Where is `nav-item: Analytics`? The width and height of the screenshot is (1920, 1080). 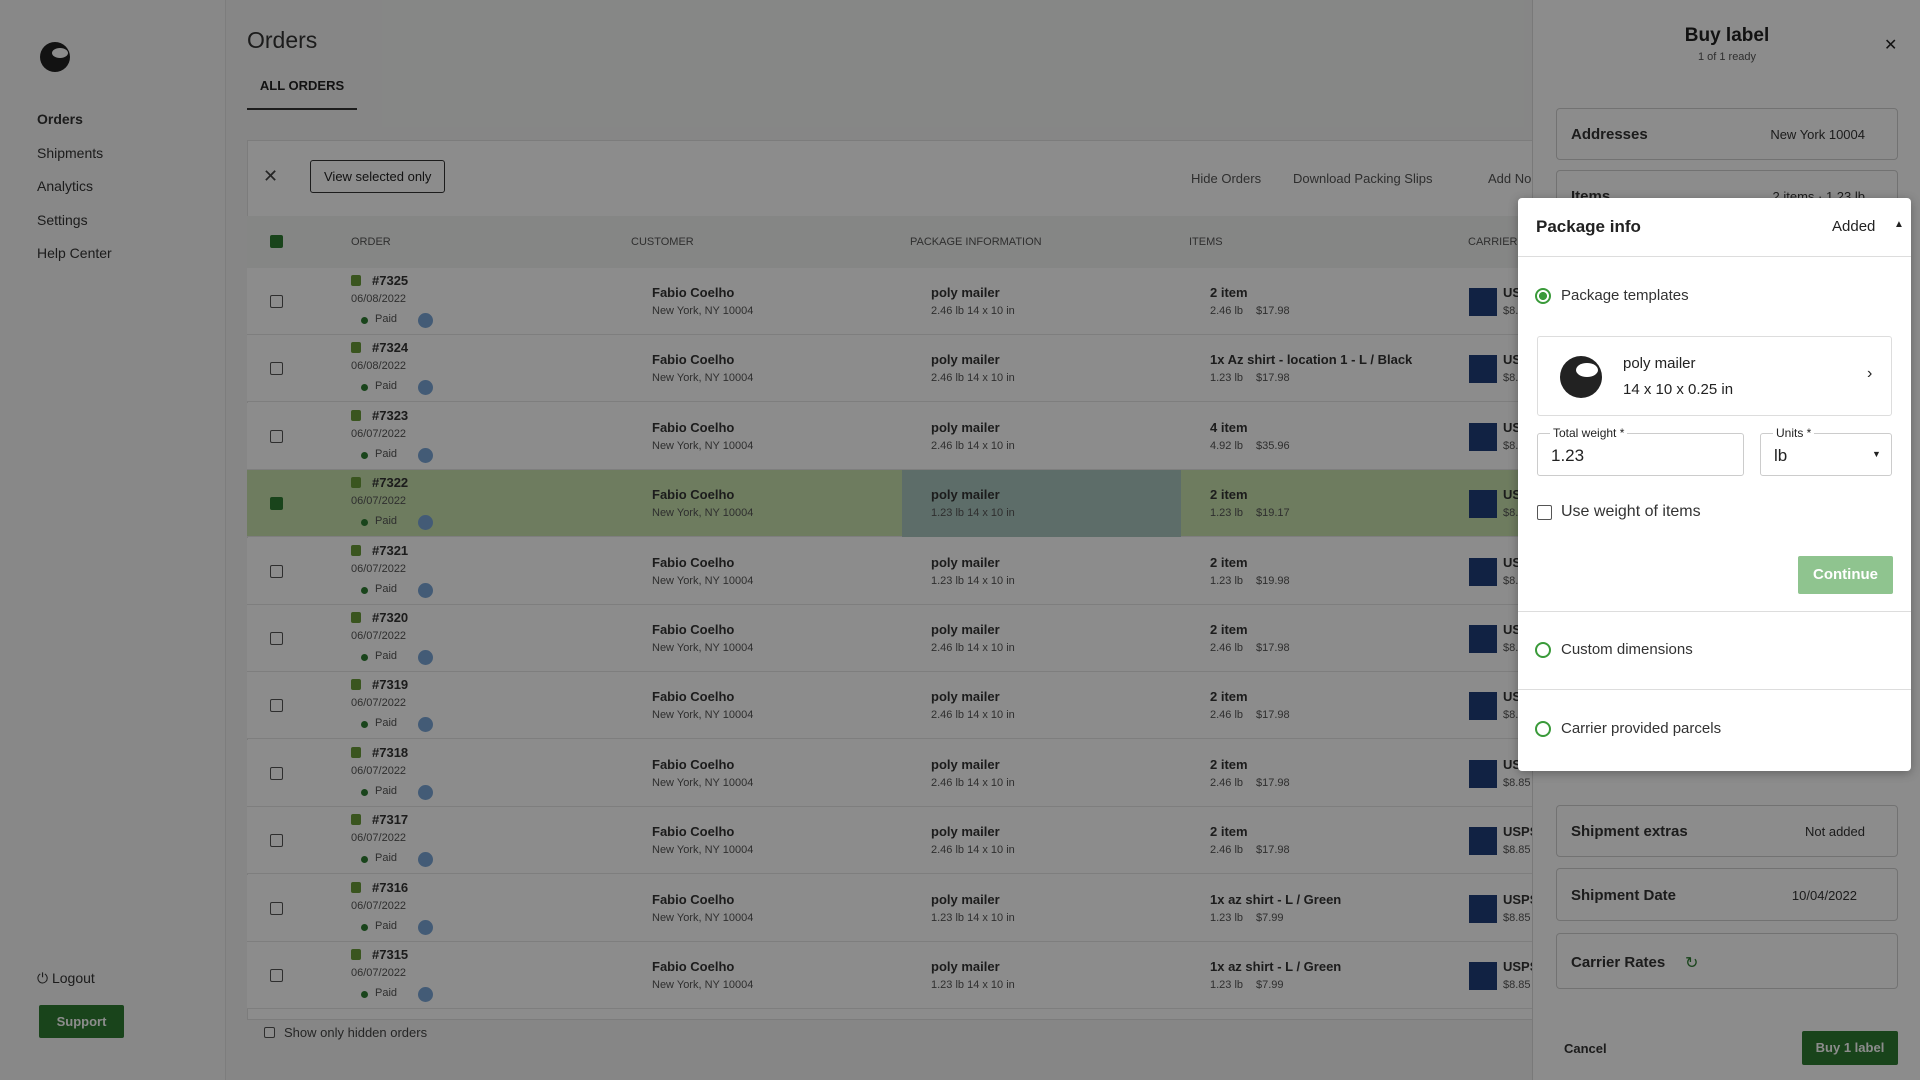
nav-item: Analytics is located at coordinates (65, 186).